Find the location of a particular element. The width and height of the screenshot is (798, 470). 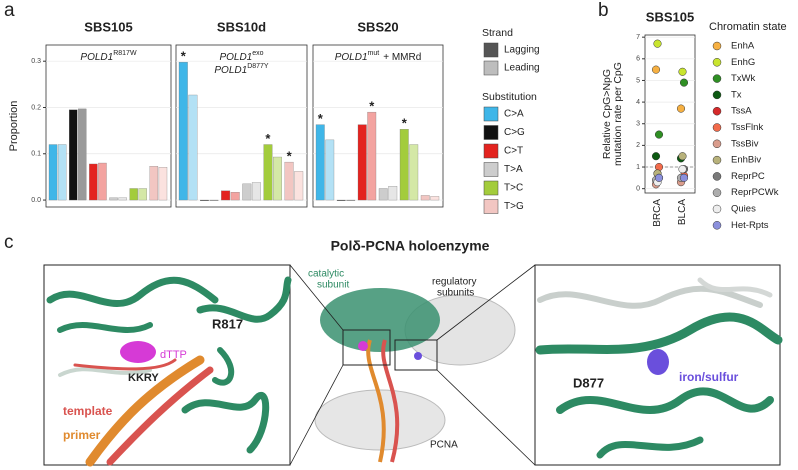

label: primer is located at coordinates (82, 435).